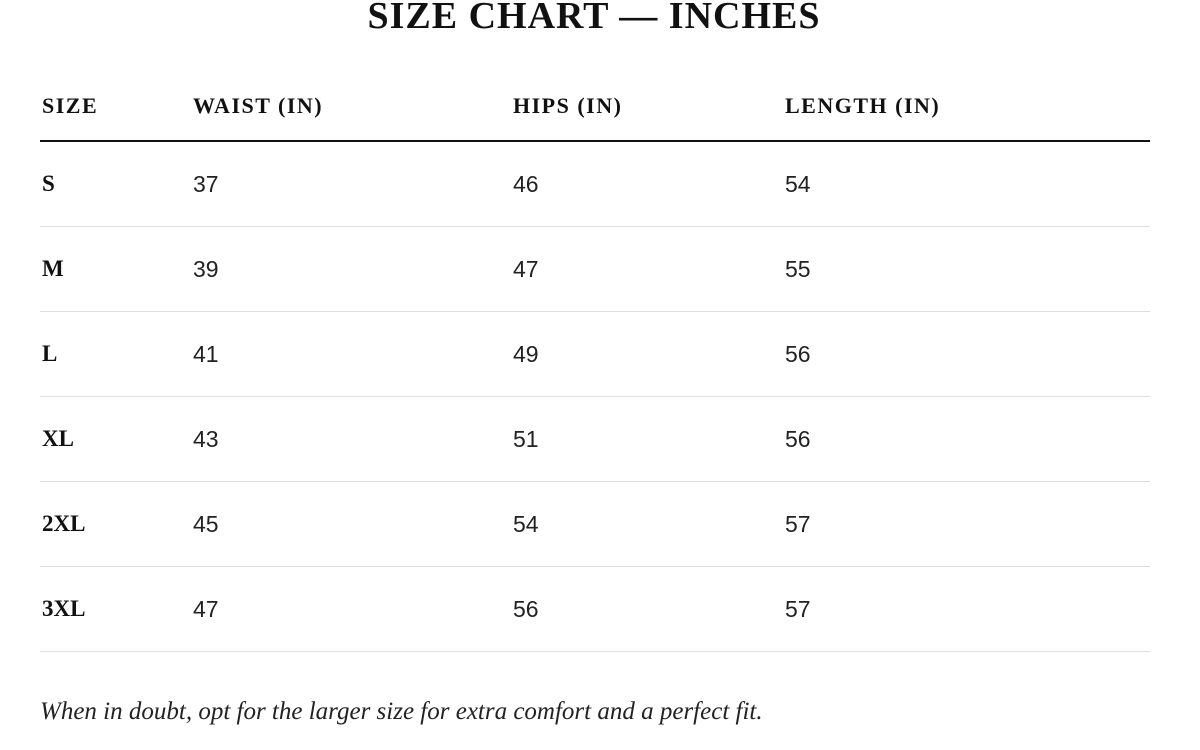 This screenshot has width=1200, height=750. Describe the element at coordinates (595, 141) in the screenshot. I see `header-rule` at that location.